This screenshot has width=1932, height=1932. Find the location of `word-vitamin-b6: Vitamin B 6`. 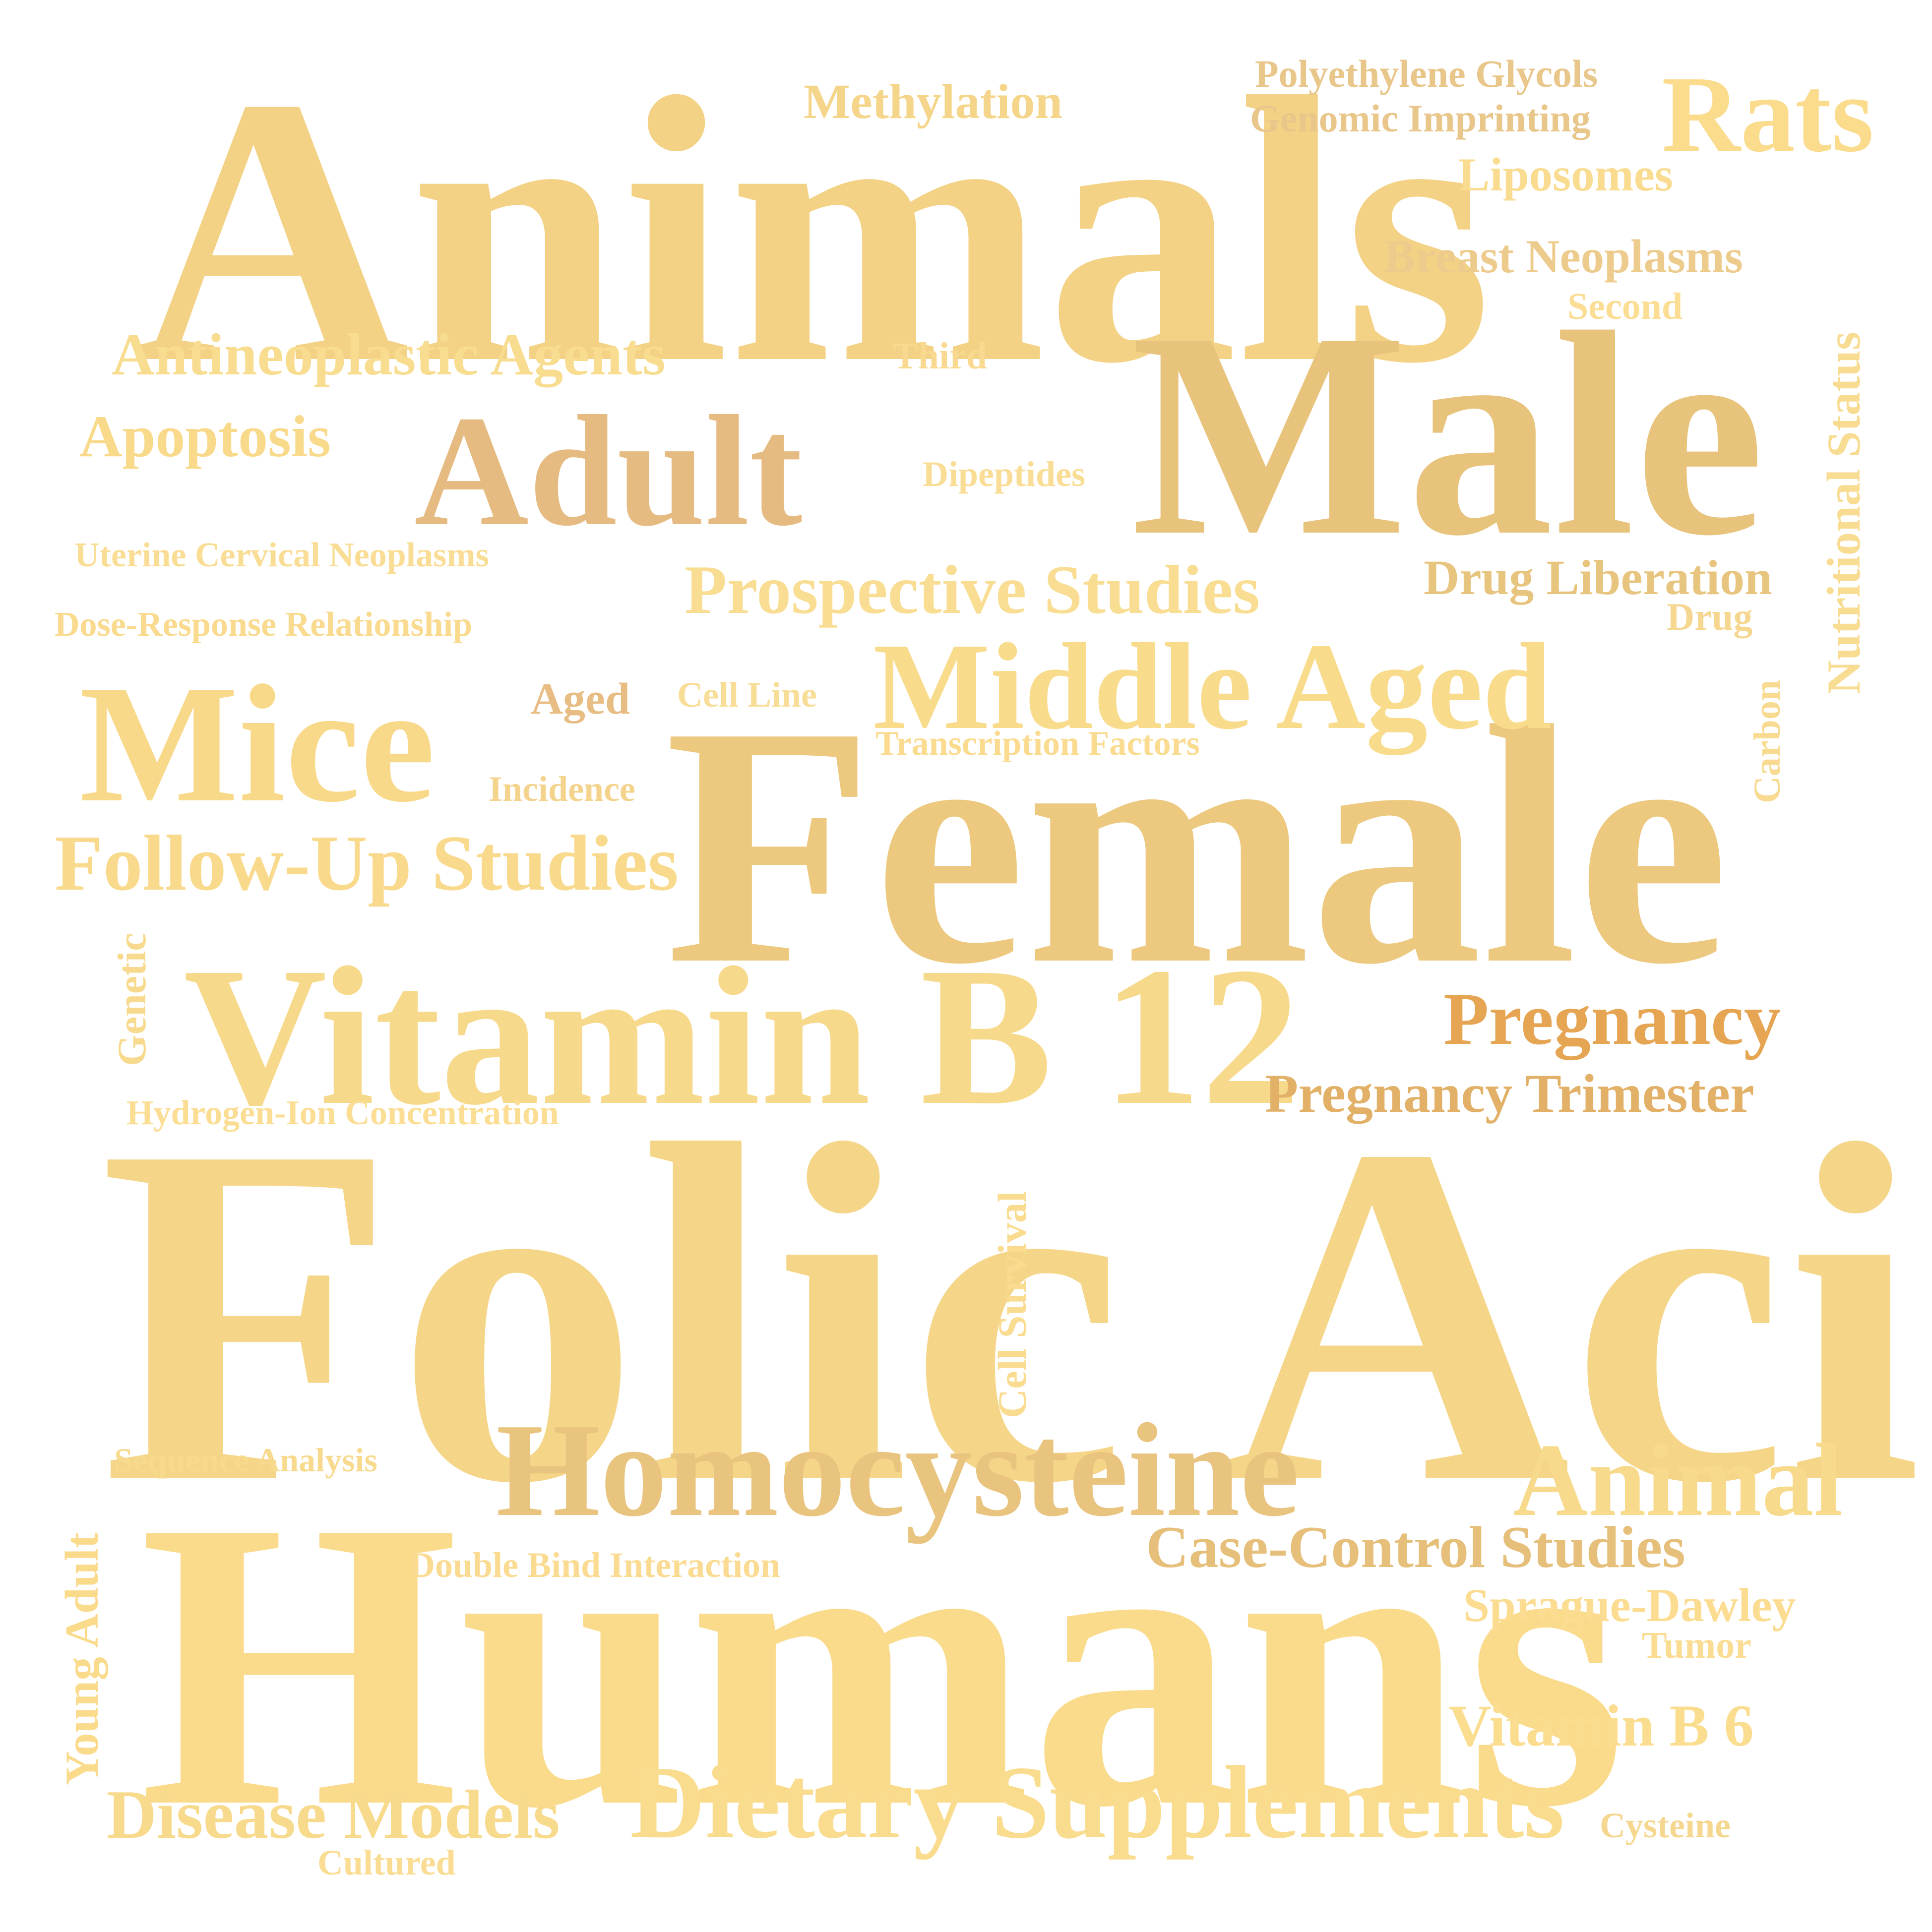

word-vitamin-b6: Vitamin B 6 is located at coordinates (1601, 1725).